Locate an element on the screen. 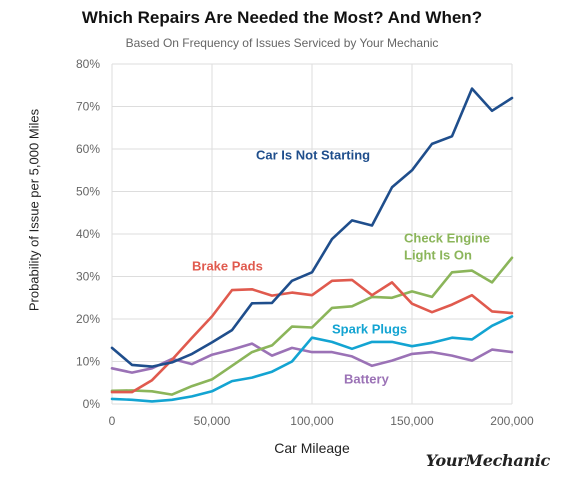 The height and width of the screenshot is (481, 564). x-tick-label: 50,000 is located at coordinates (212, 421).